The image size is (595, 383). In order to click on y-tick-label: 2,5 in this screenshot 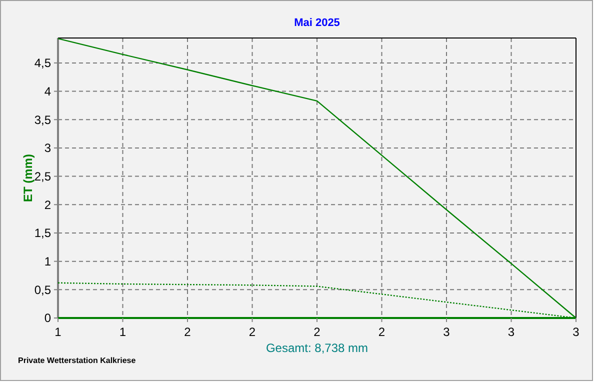, I will do `click(43, 177)`.